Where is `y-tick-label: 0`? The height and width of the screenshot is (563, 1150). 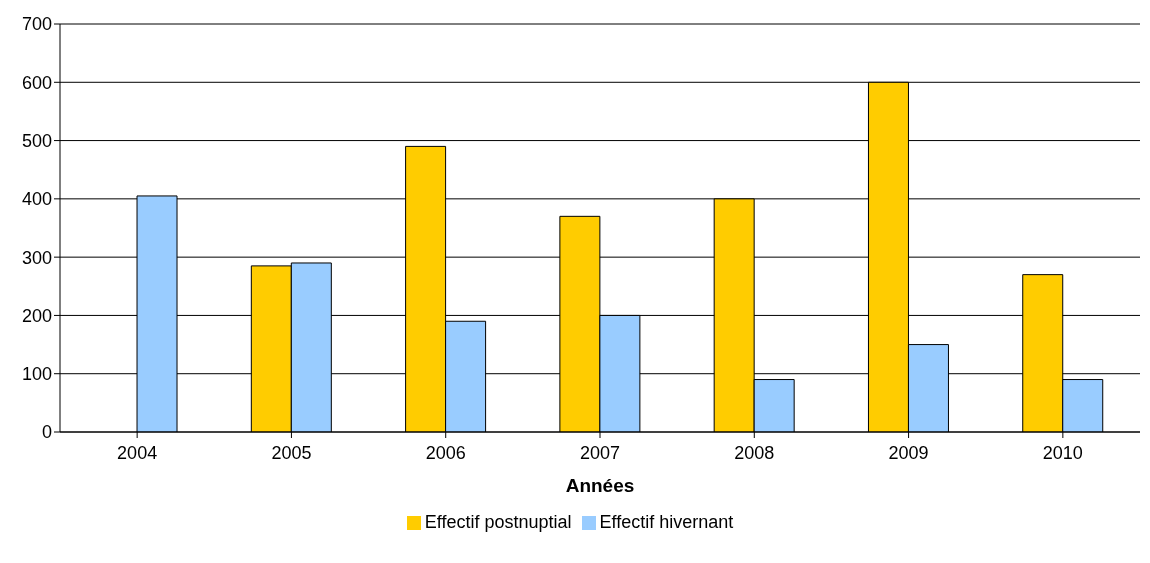 y-tick-label: 0 is located at coordinates (46, 432).